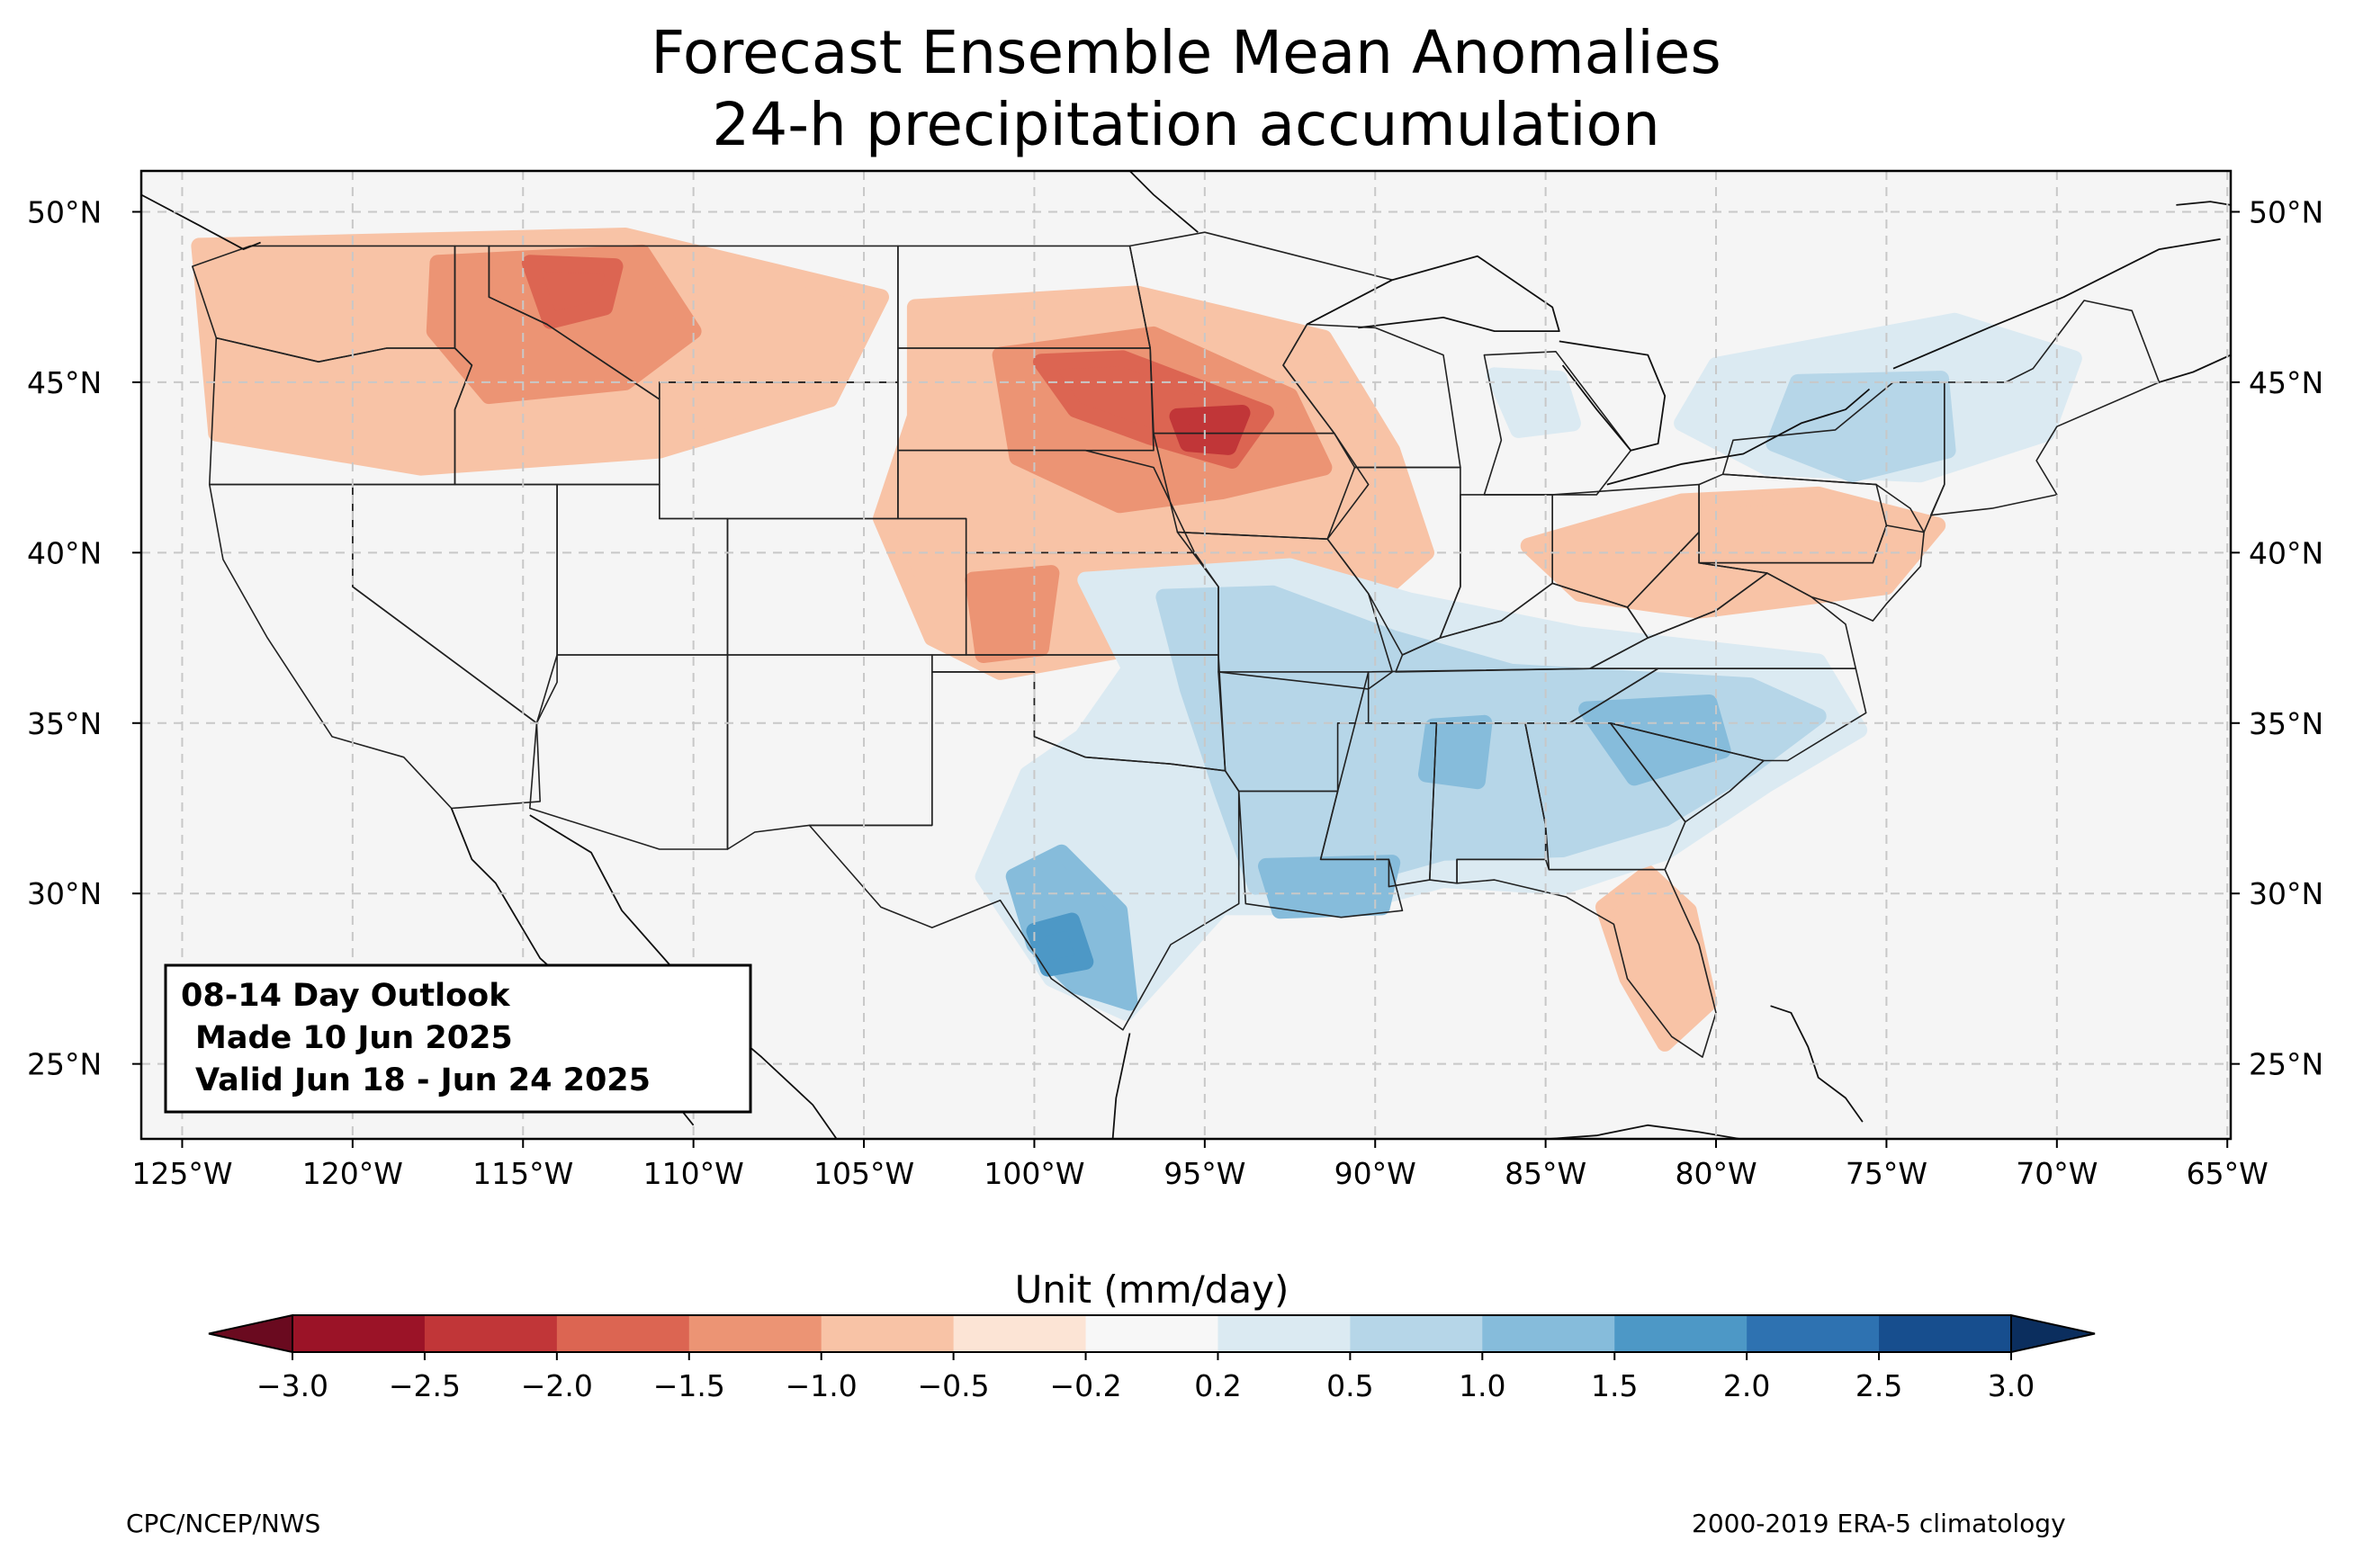  Describe the element at coordinates (1121, 1086) in the screenshot. I see `coast-gulf-mexico-coast` at that location.